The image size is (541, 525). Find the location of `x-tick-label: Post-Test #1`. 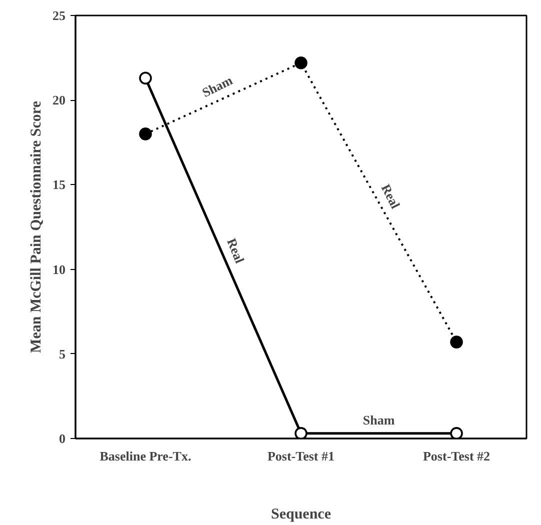

x-tick-label: Post-Test #1 is located at coordinates (301, 456).